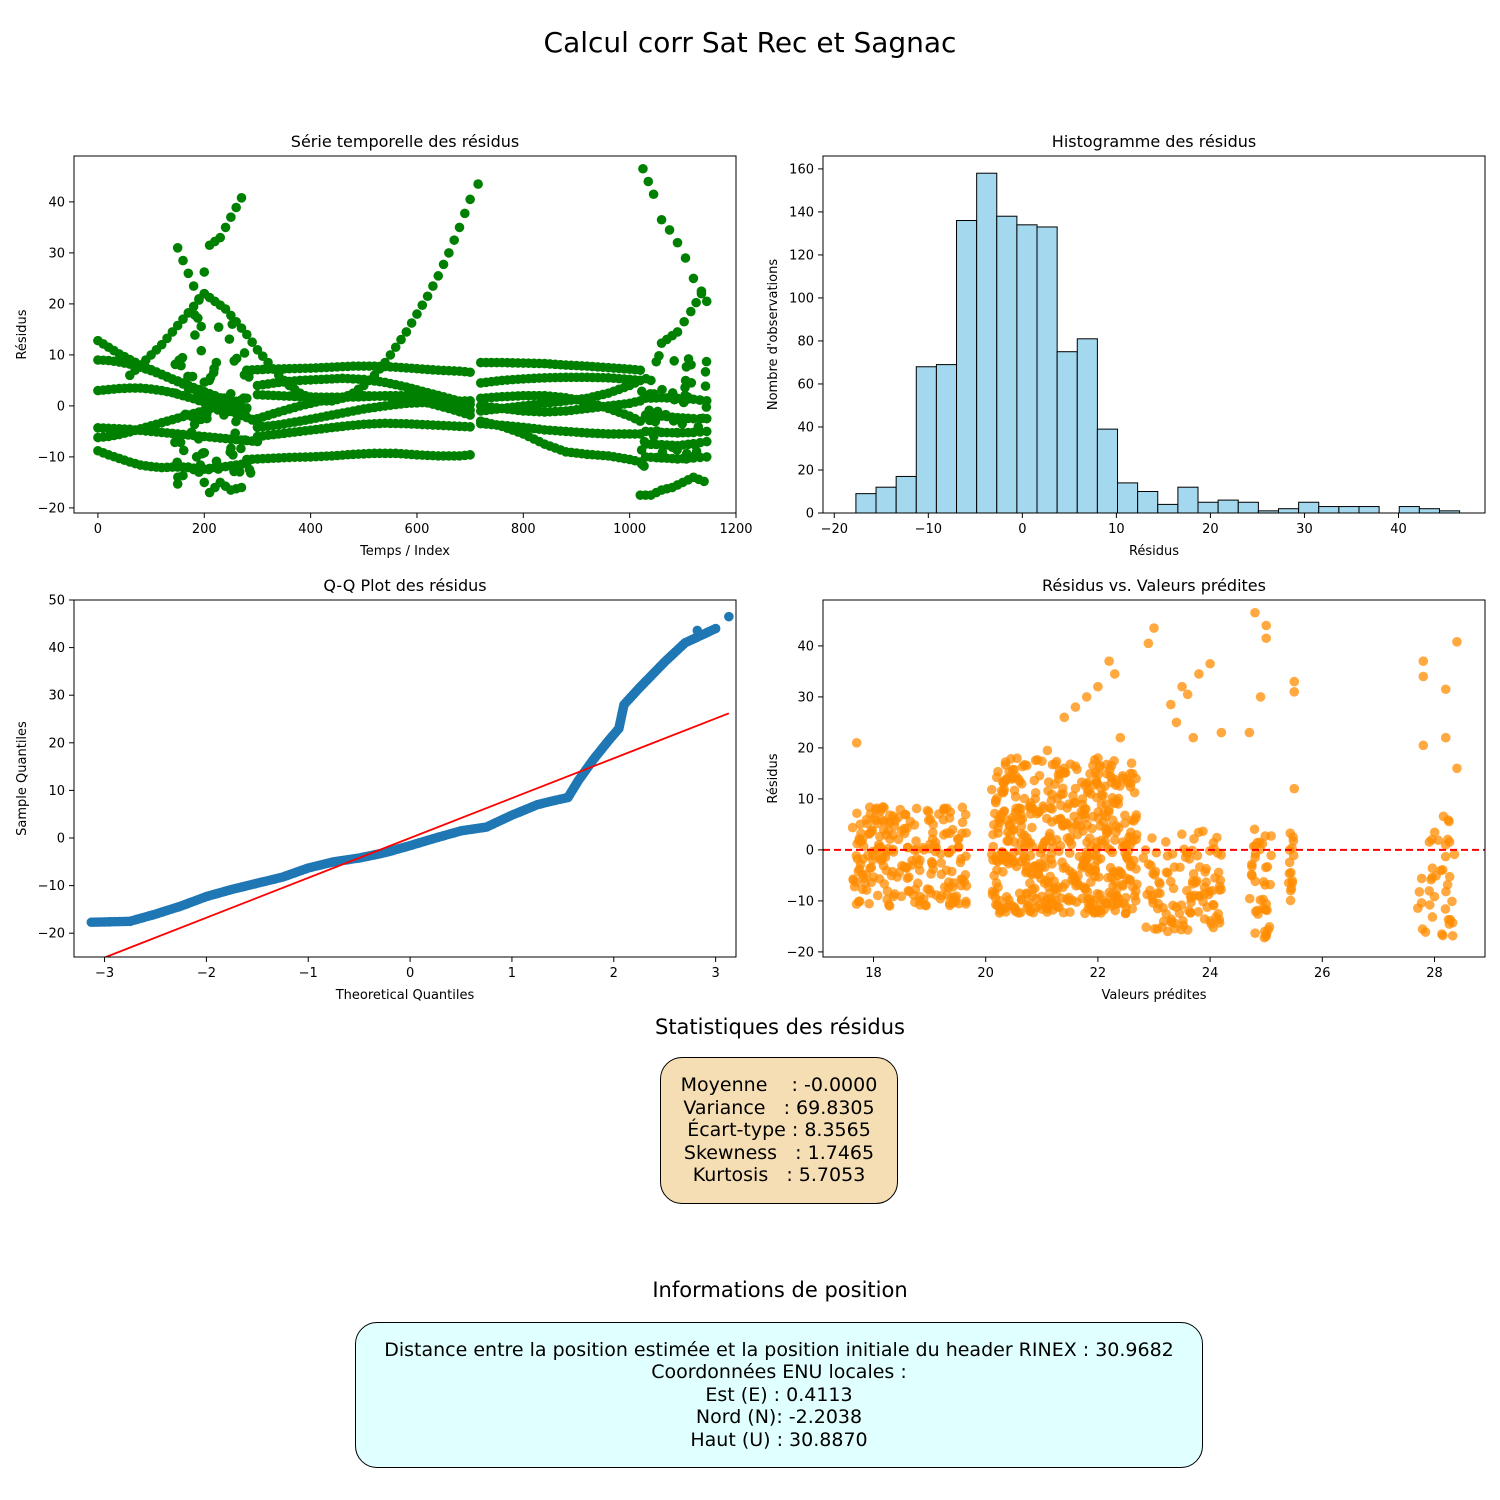 The width and height of the screenshot is (1500, 1500). Describe the element at coordinates (1098, 973) in the screenshot. I see `x-tick-label: 22` at that location.